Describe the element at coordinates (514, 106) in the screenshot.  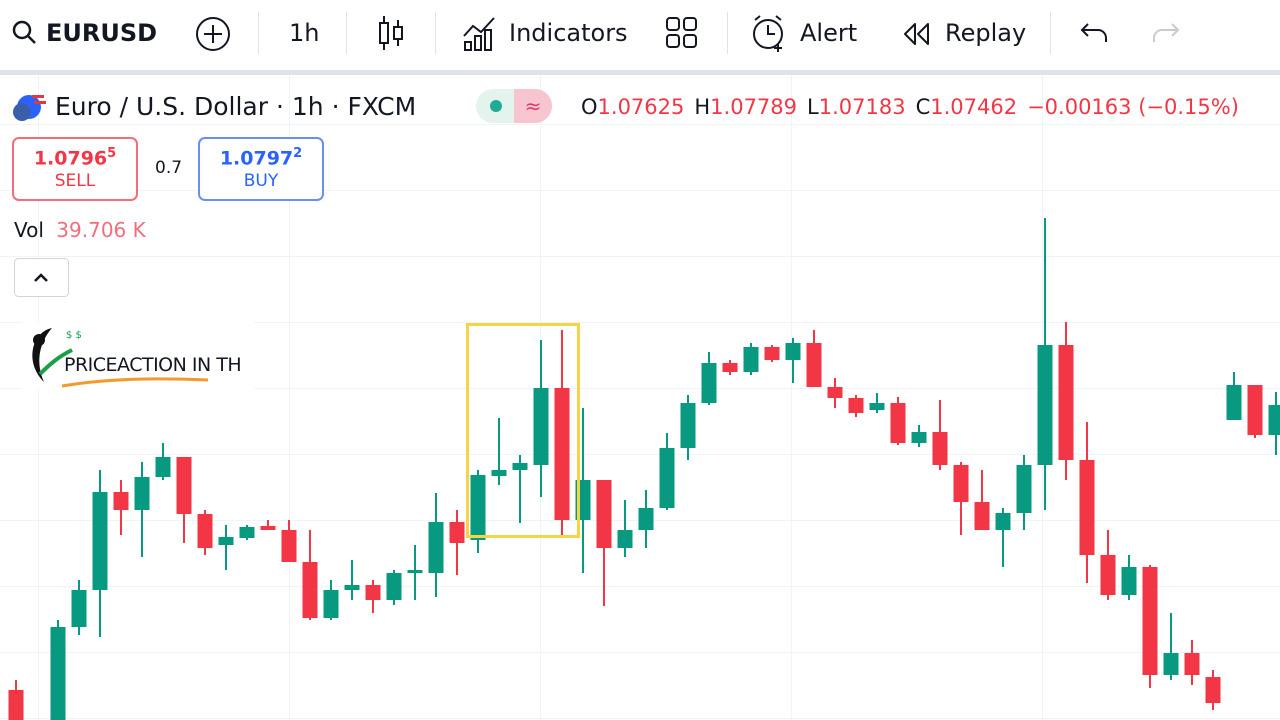
I see `market-status: ≈` at that location.